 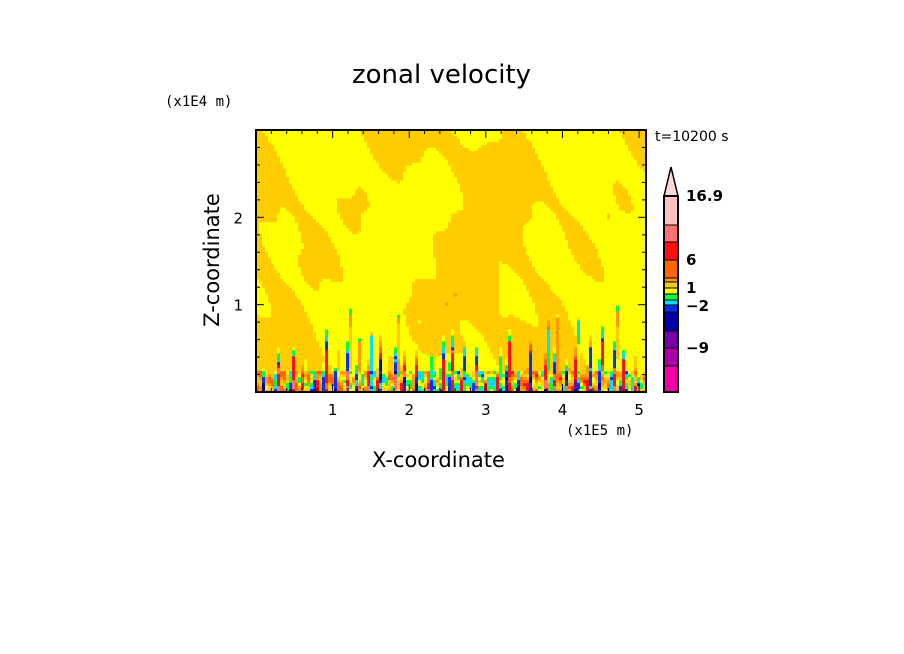 I want to click on y-tick-label: 2, so click(x=238, y=218).